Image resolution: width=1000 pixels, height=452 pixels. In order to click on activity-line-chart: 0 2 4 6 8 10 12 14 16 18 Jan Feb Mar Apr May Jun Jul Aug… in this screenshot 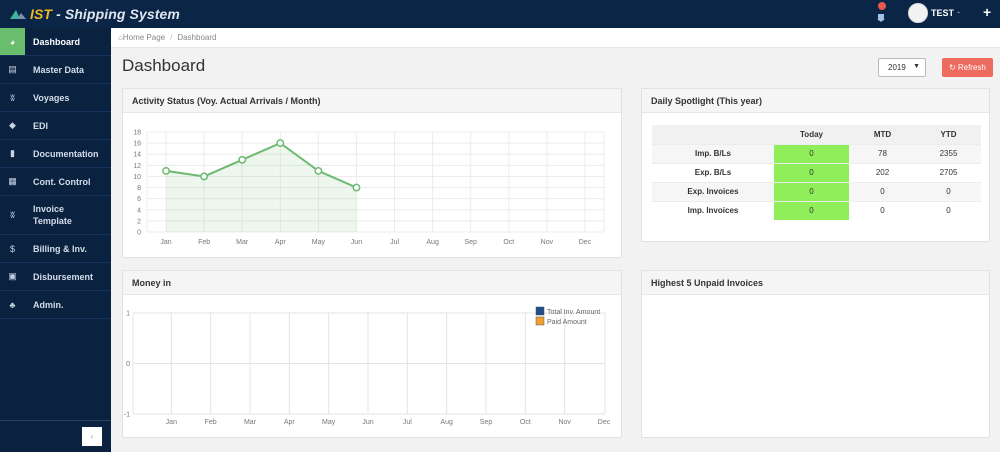, I will do `click(369, 188)`.